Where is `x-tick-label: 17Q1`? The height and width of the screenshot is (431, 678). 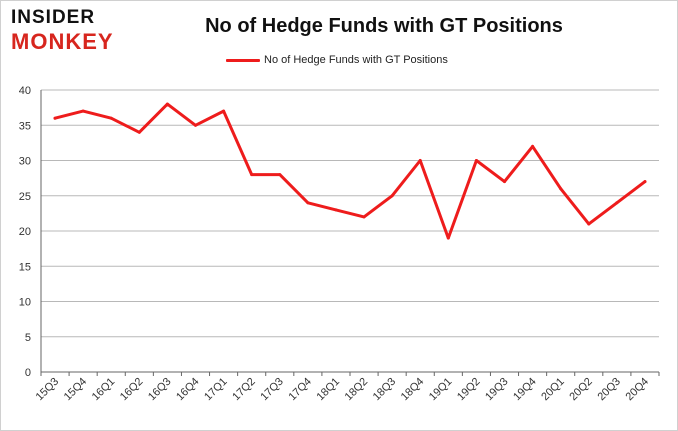 x-tick-label: 17Q1 is located at coordinates (216, 390).